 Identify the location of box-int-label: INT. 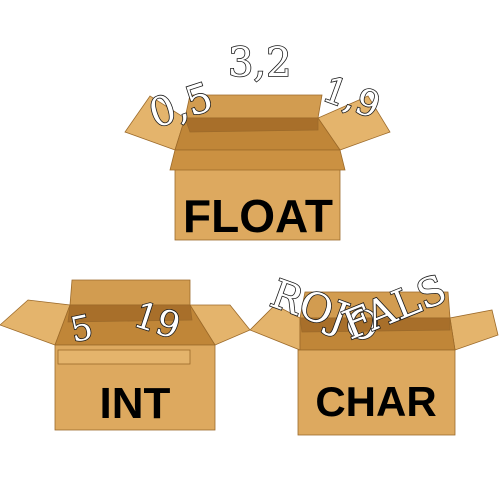
(135, 403).